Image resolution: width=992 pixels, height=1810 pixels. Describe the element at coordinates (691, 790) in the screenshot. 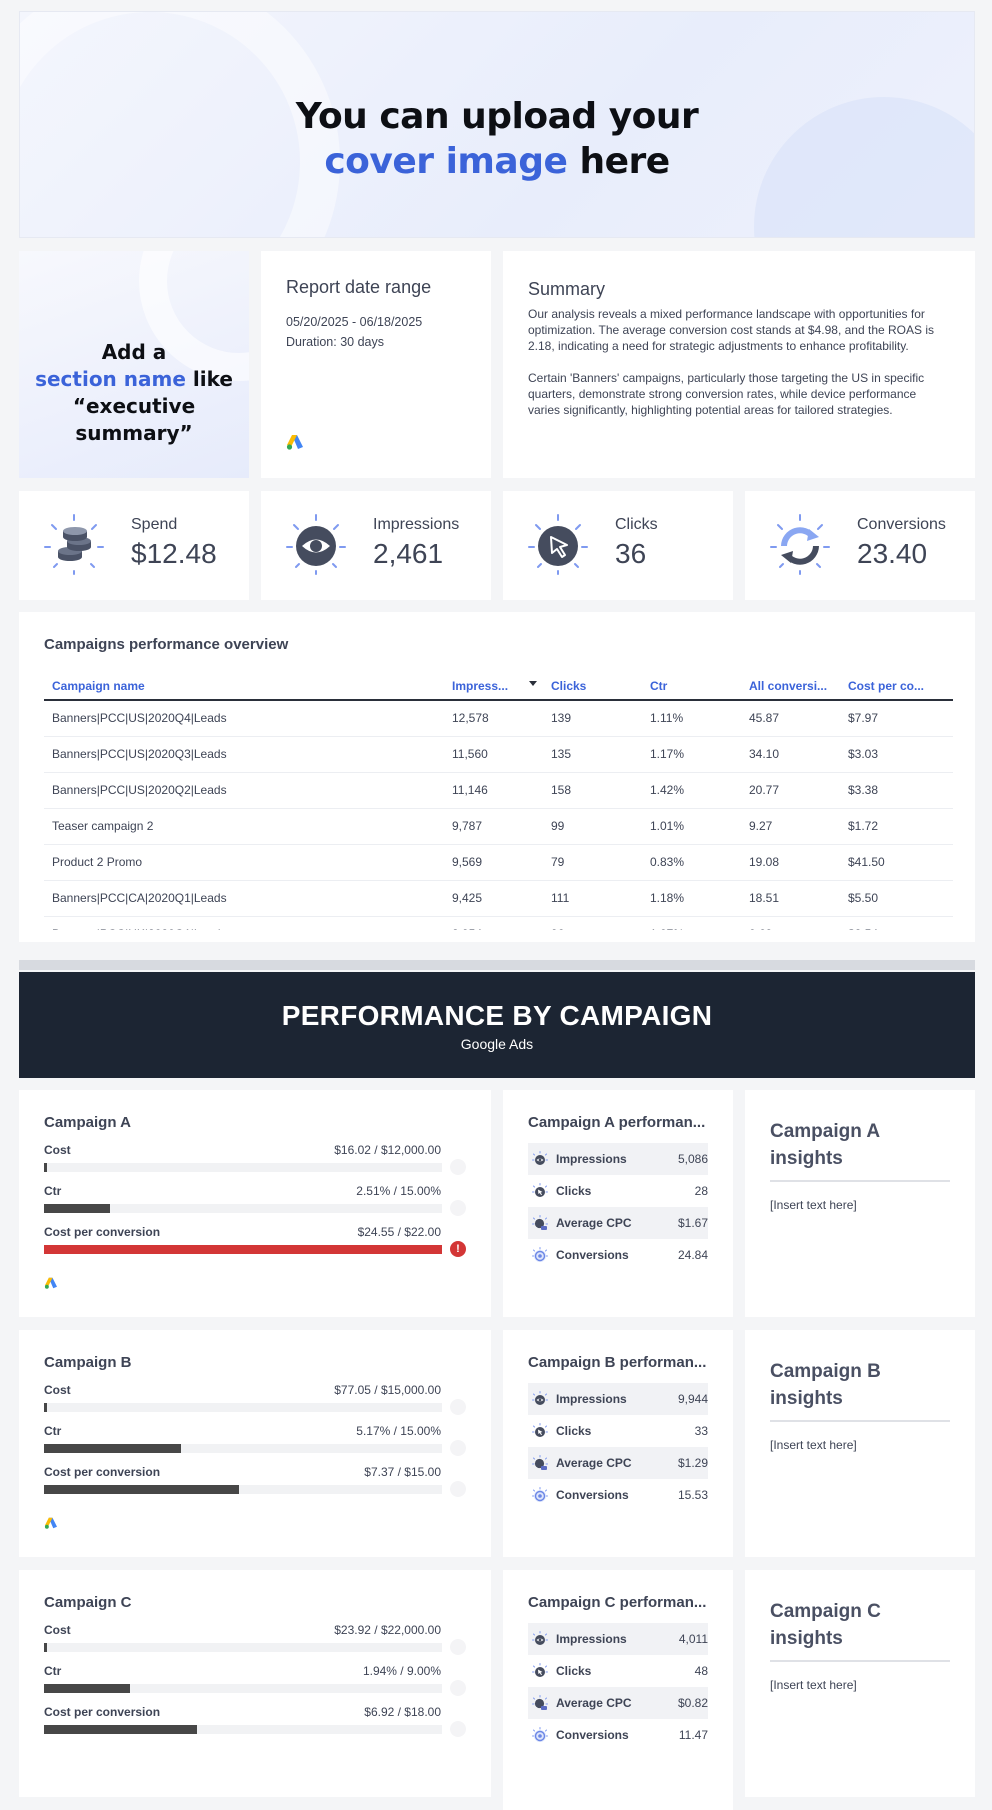

I see `table-cell: 1.42%` at that location.